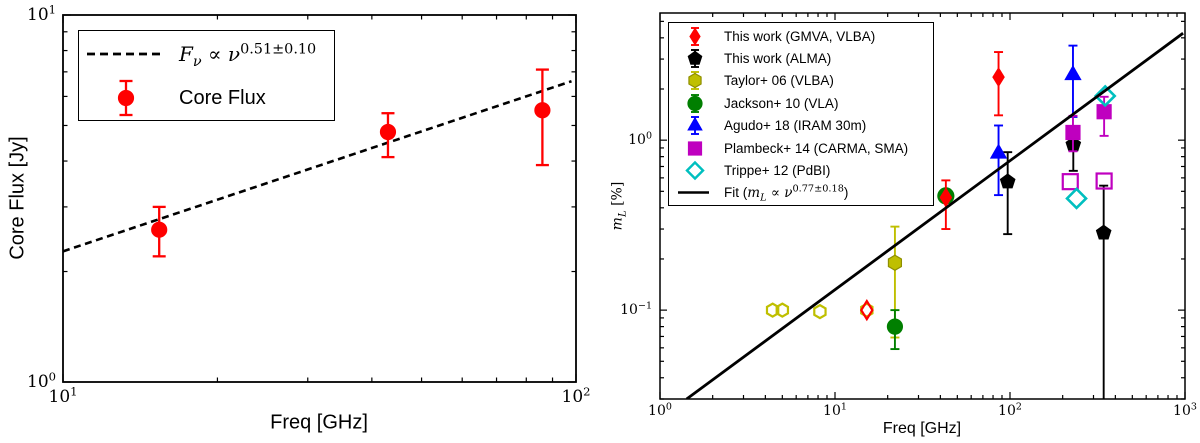 This screenshot has height=443, width=1200. What do you see at coordinates (1055, 262) in the screenshot?
I see `series-this-work-alma-` at bounding box center [1055, 262].